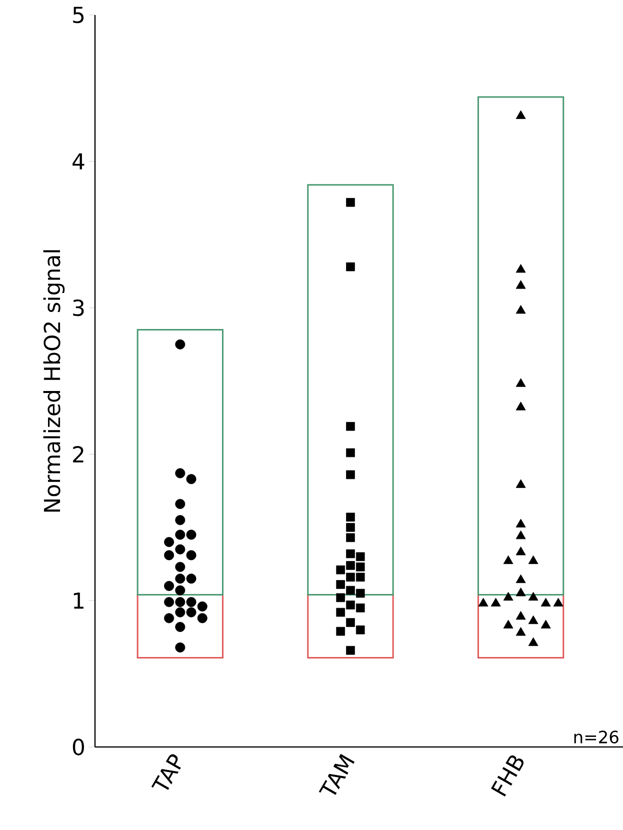 The height and width of the screenshot is (830, 623). What do you see at coordinates (54, 381) in the screenshot?
I see `y-axis-title: Normalized HbO2 signal` at bounding box center [54, 381].